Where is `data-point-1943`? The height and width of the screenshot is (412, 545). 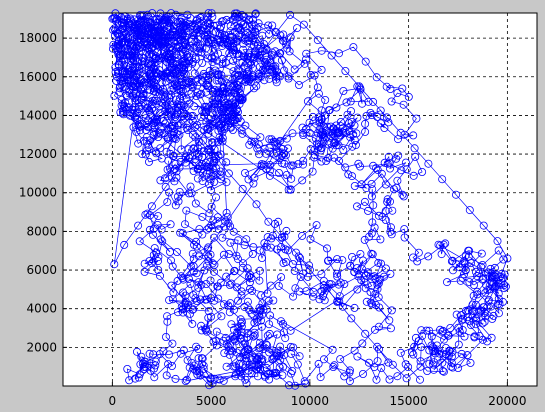 data-point-1943 is located at coordinates (259, 154).